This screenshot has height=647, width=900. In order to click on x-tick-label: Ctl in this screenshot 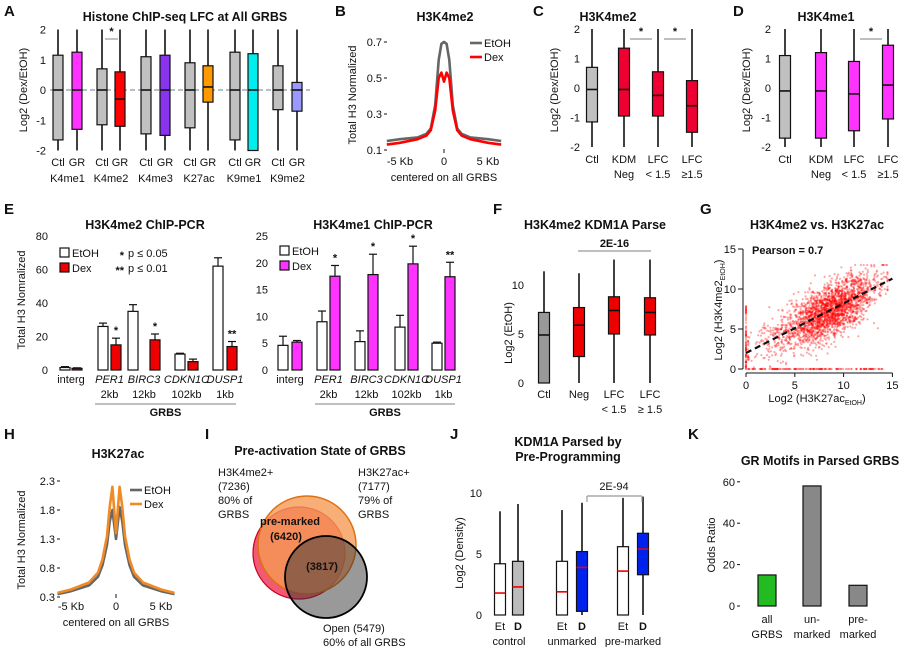, I will do `click(277, 163)`.